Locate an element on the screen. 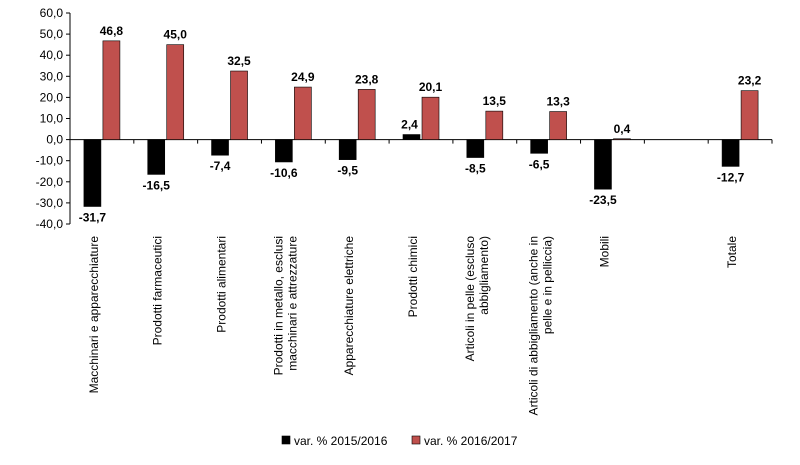 Image resolution: width=800 pixels, height=465 pixels. data-label: -8,5 is located at coordinates (475, 169).